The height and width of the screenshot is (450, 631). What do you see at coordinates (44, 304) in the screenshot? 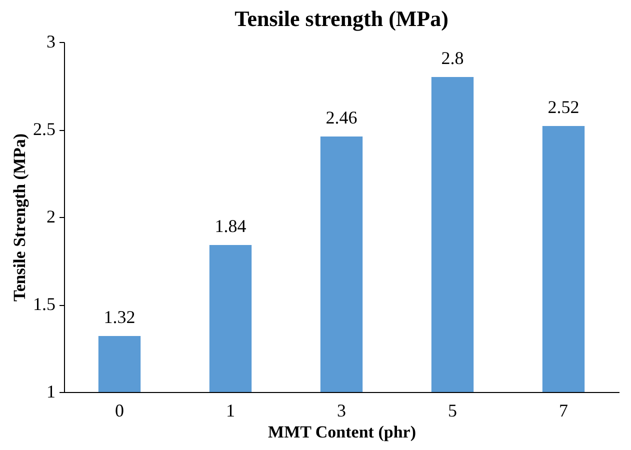
I see `y-tick-label: 1.5` at bounding box center [44, 304].